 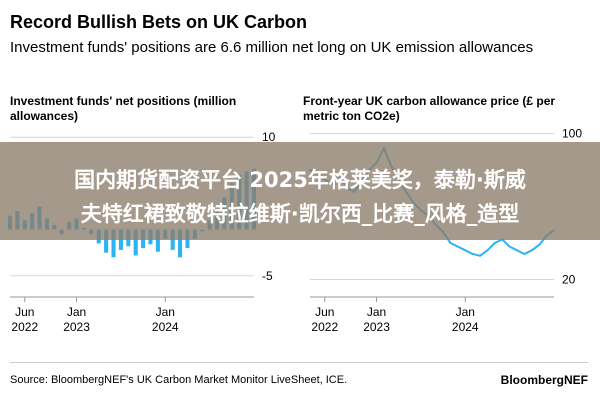 What do you see at coordinates (269, 137) in the screenshot?
I see `y-tick-label: 10` at bounding box center [269, 137].